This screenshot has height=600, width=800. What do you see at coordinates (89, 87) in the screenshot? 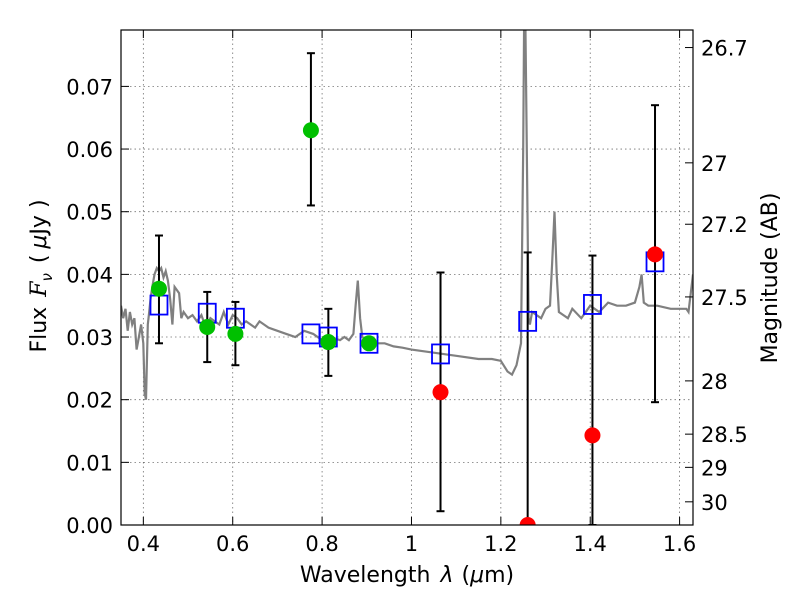
I see `y-tick-label: 0.07` at bounding box center [89, 87].